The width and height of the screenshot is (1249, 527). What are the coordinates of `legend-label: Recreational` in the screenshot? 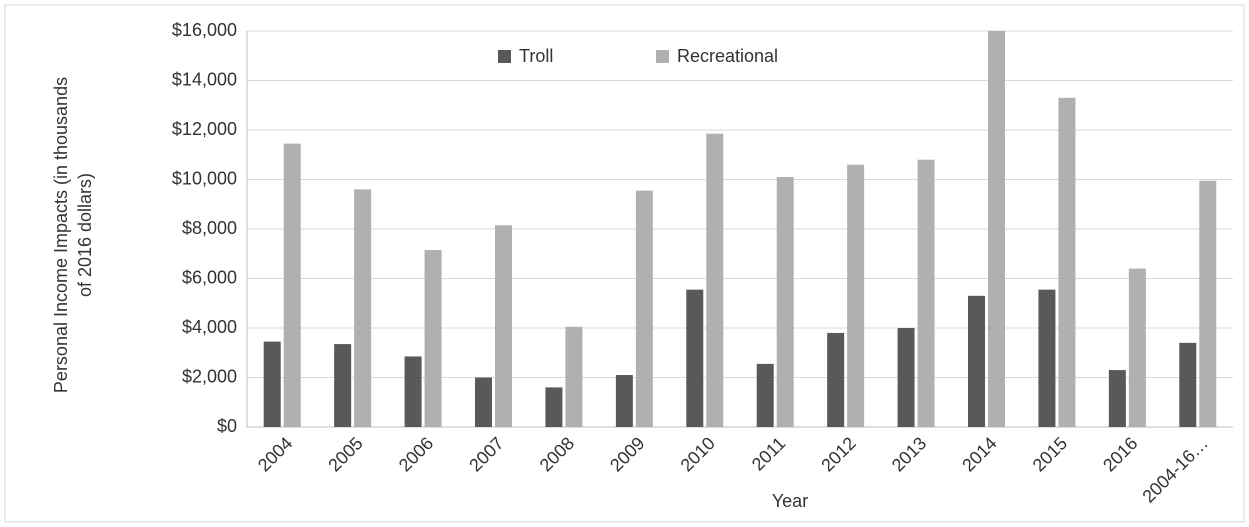 It's located at (727, 56).